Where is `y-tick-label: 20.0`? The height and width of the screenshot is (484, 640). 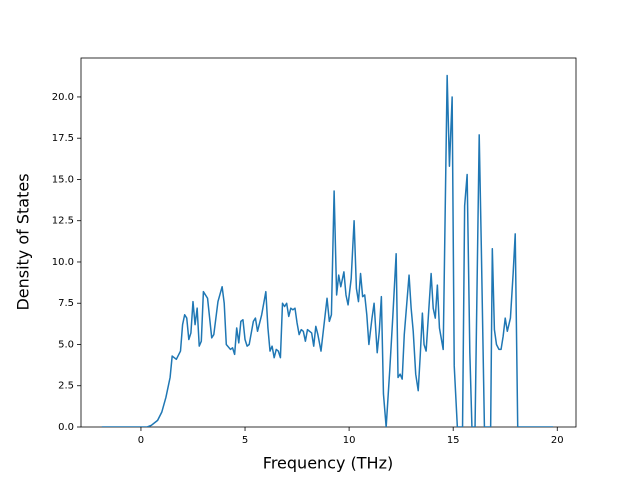
y-tick-label: 20.0 is located at coordinates (63, 97).